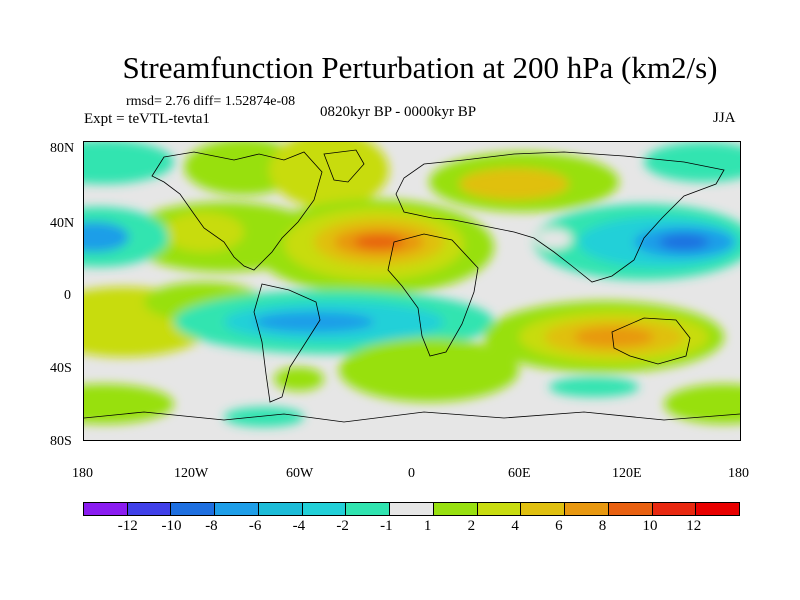  Describe the element at coordinates (412, 417) in the screenshot. I see `coastline-antarctica` at that location.